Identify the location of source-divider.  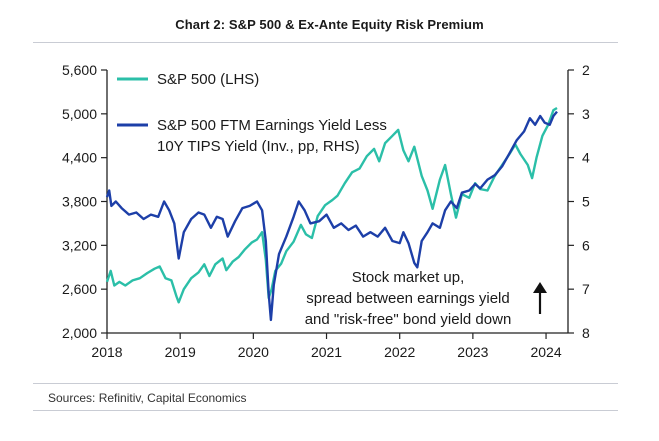
(325, 383).